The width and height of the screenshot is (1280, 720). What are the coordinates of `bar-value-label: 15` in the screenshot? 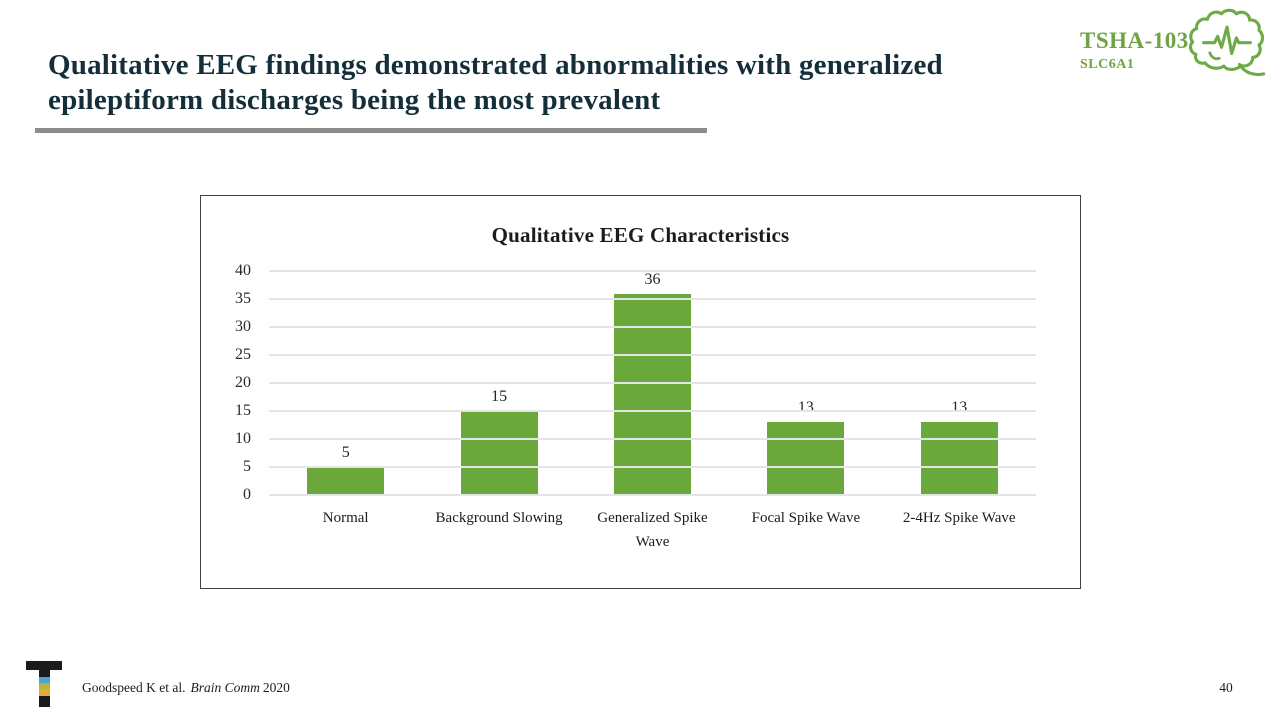 It's located at (499, 396).